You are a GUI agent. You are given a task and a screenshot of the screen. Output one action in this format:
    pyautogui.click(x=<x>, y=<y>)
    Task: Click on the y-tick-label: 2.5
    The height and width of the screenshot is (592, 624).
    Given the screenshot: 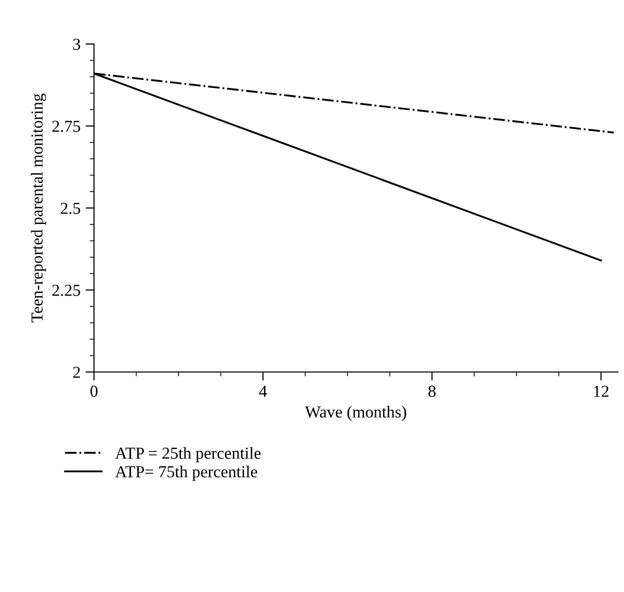 What is the action you would take?
    pyautogui.click(x=70, y=208)
    